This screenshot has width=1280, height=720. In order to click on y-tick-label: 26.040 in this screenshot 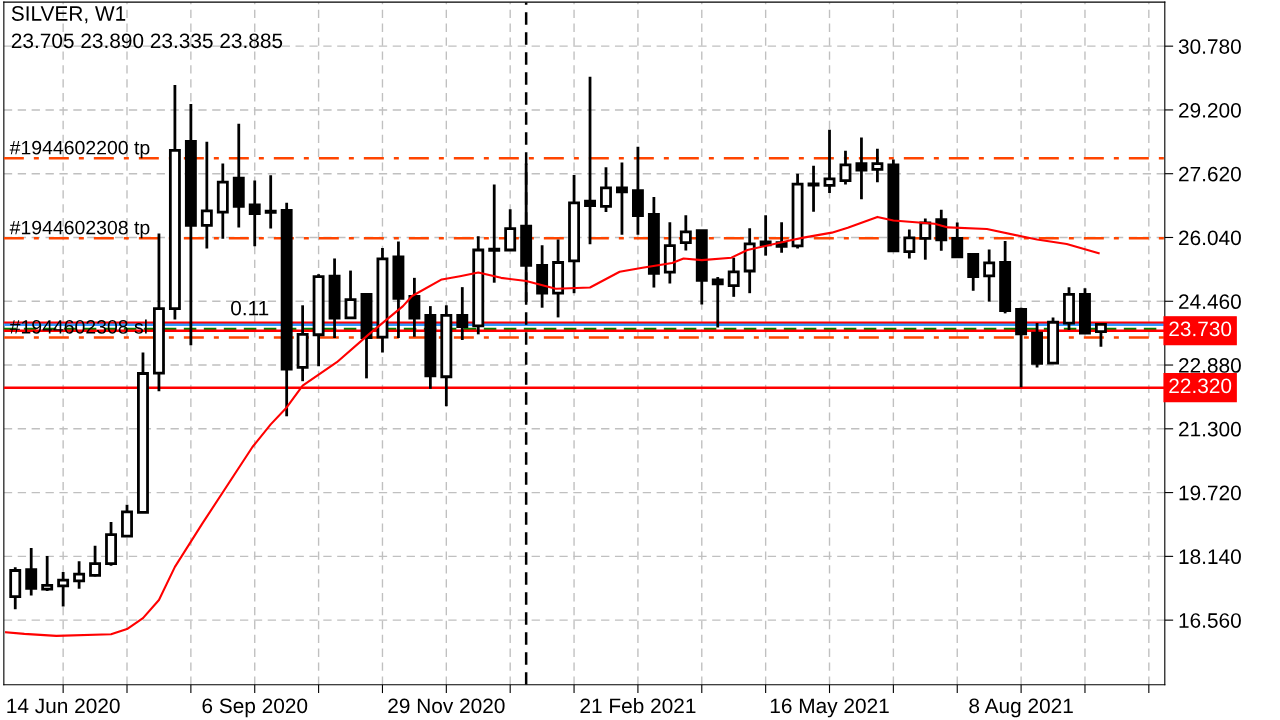, I will do `click(1210, 238)`.